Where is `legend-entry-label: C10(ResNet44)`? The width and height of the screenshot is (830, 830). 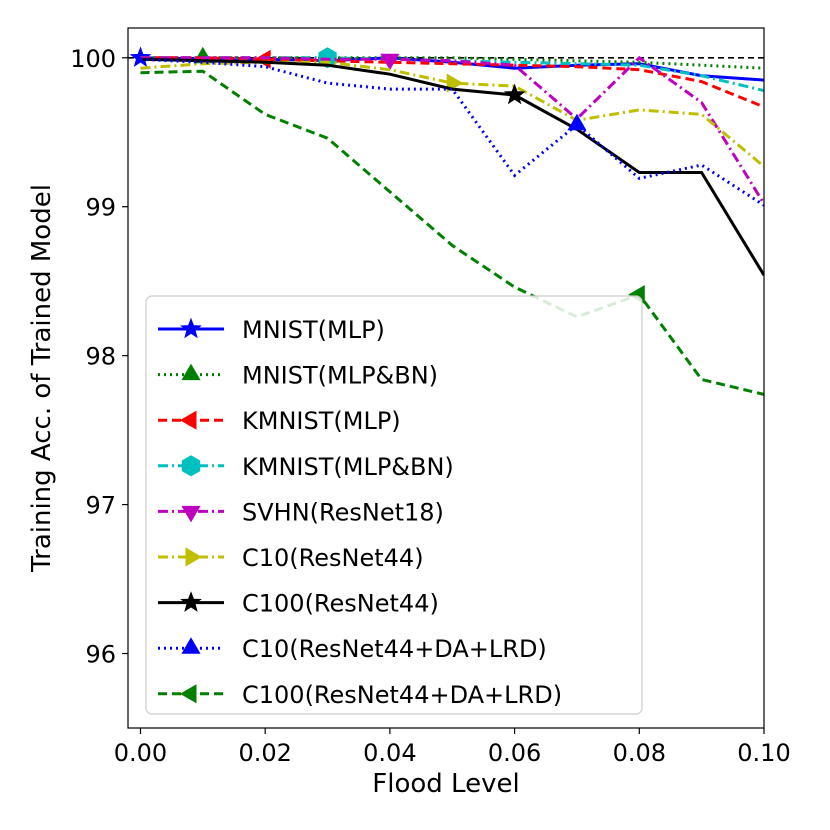
legend-entry-label: C10(ResNet44) is located at coordinates (333, 558).